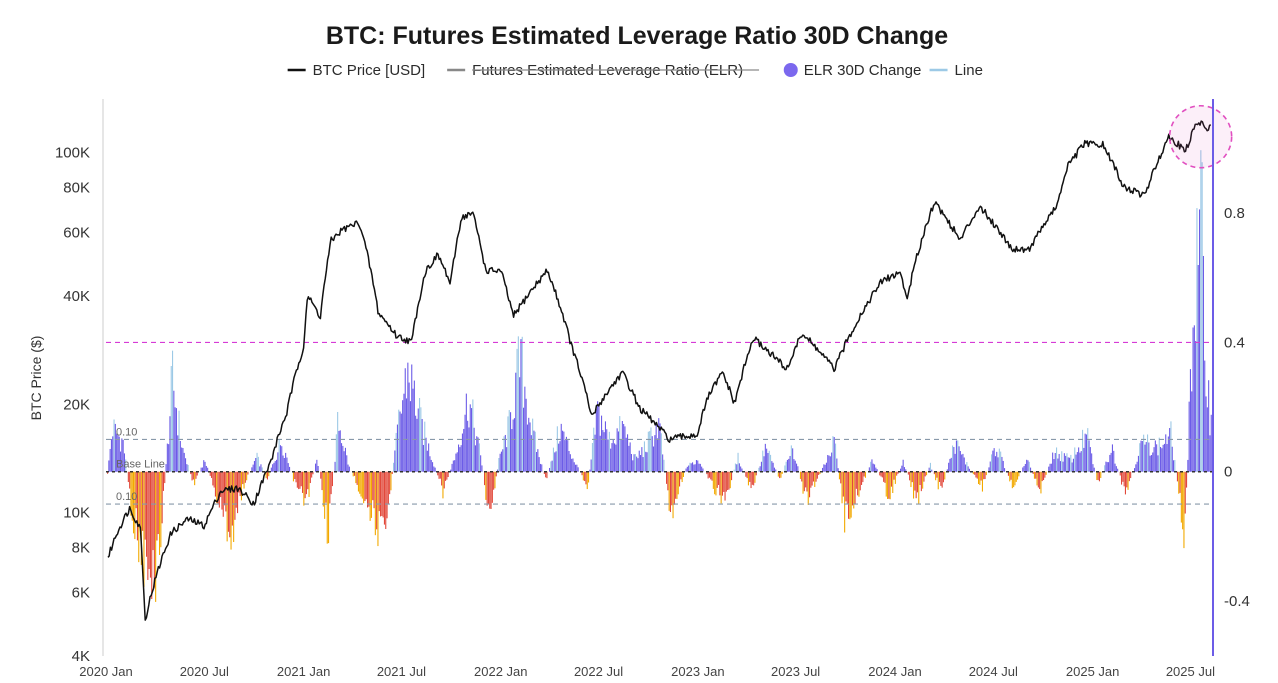 The image size is (1278, 683). What do you see at coordinates (72, 153) in the screenshot?
I see `y-left-tick-label: 100K` at bounding box center [72, 153].